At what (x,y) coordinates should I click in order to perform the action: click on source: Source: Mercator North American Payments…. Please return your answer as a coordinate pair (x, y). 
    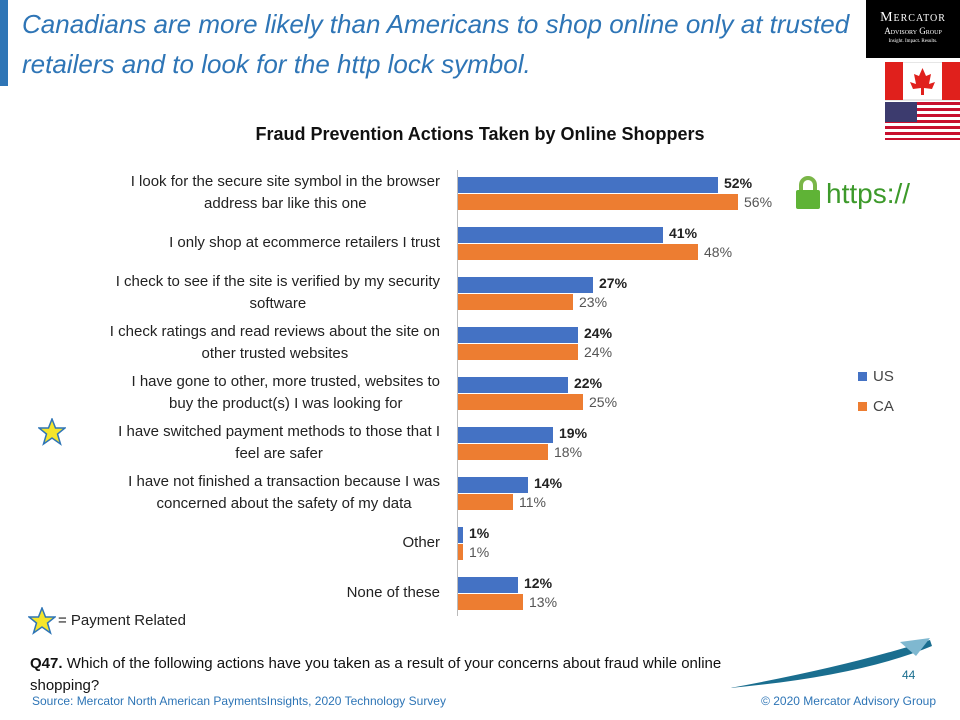
    Looking at the image, I should click on (239, 701).